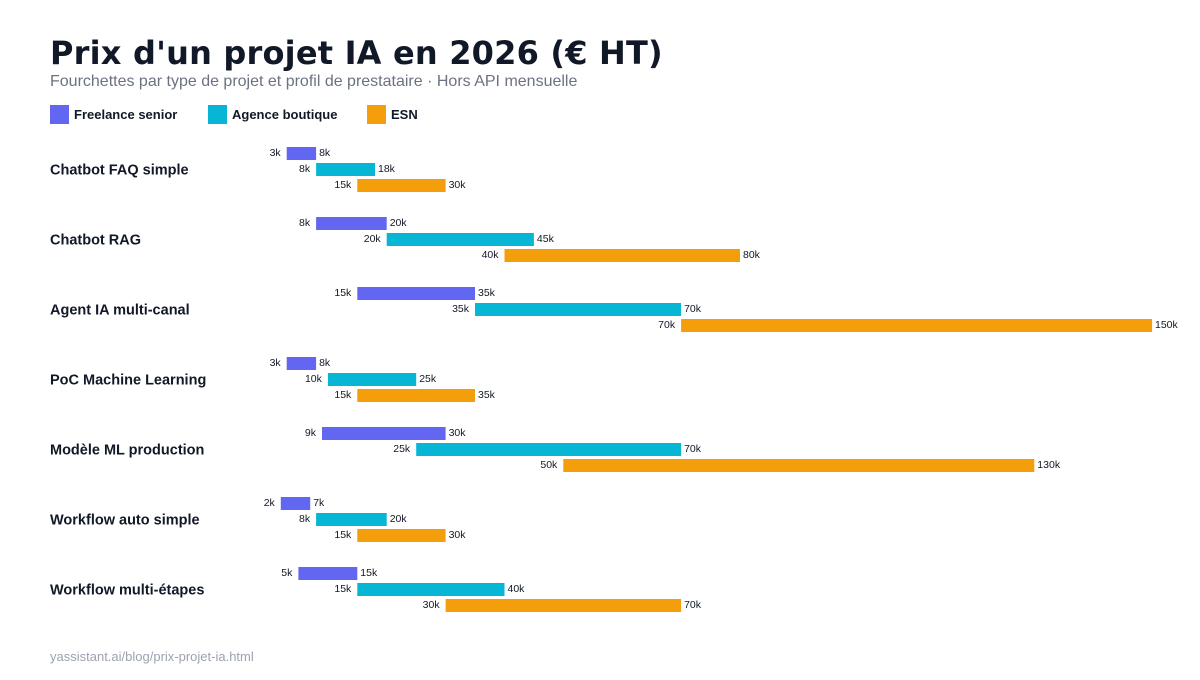  I want to click on legend-label-freelance: Freelance senior, so click(126, 114).